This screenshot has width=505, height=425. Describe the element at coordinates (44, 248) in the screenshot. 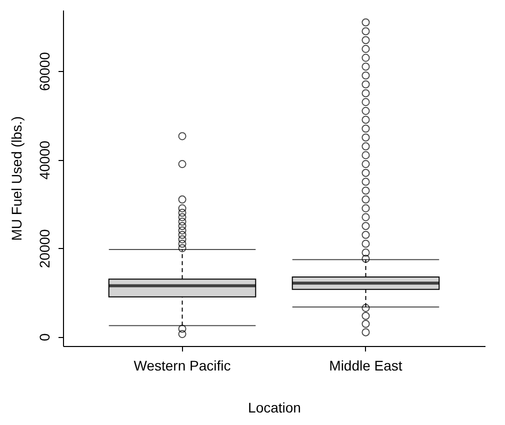

I see `y-tick-label: 20000` at that location.